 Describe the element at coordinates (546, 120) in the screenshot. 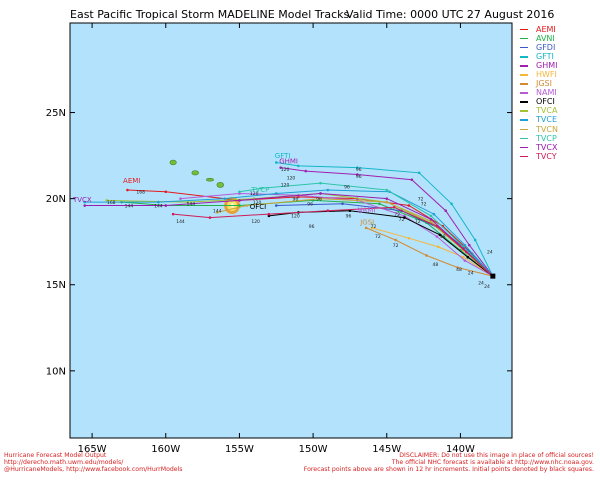

I see `legend-label: TVCE` at that location.